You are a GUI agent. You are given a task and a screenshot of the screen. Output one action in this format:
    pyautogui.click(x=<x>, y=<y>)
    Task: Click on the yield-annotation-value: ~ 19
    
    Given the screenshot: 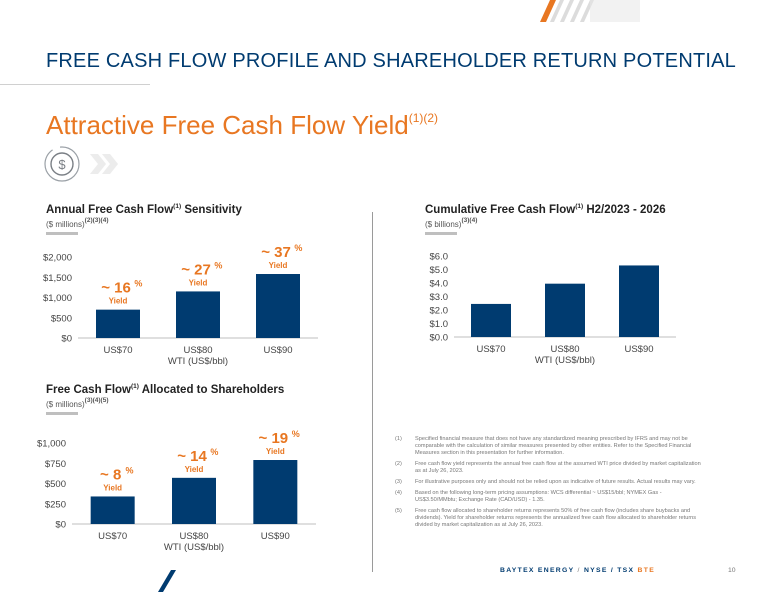 What is the action you would take?
    pyautogui.click(x=274, y=438)
    